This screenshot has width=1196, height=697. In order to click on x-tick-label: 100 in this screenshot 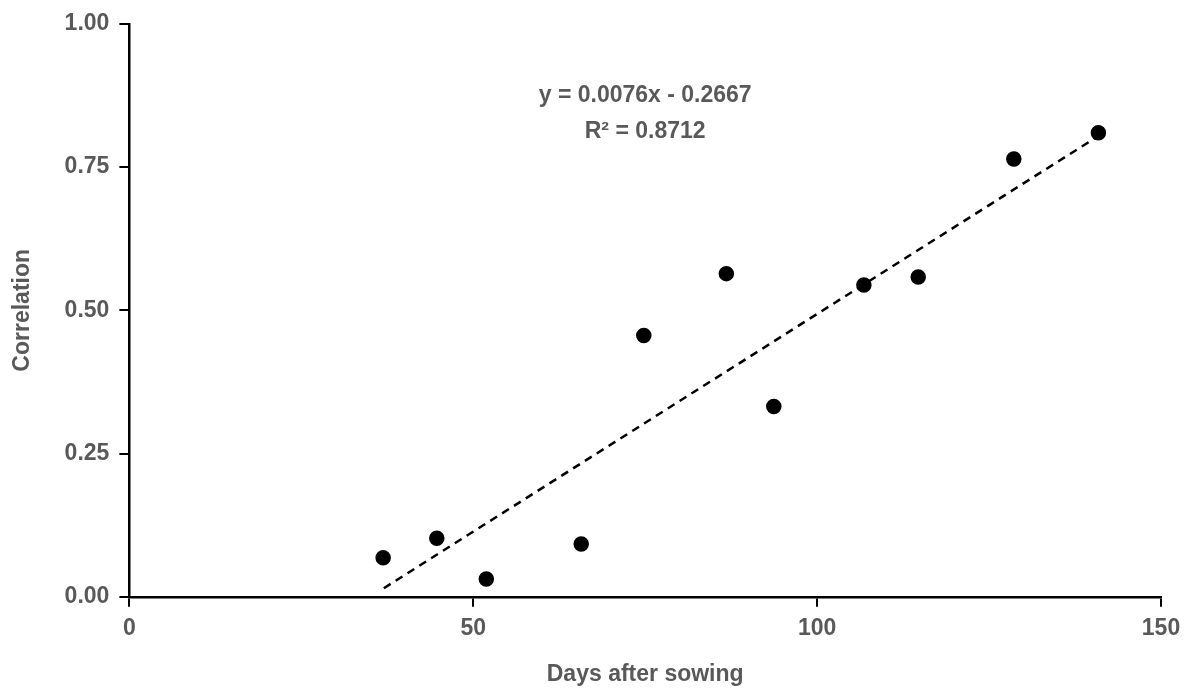, I will do `click(817, 626)`.